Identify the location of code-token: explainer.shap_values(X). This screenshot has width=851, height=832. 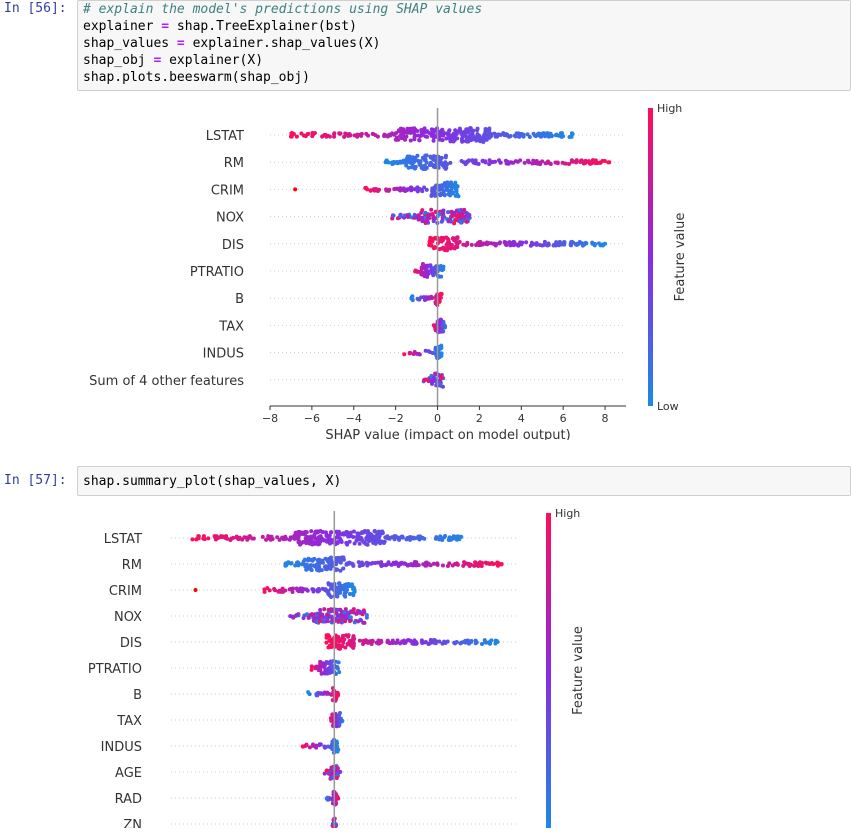
(282, 43).